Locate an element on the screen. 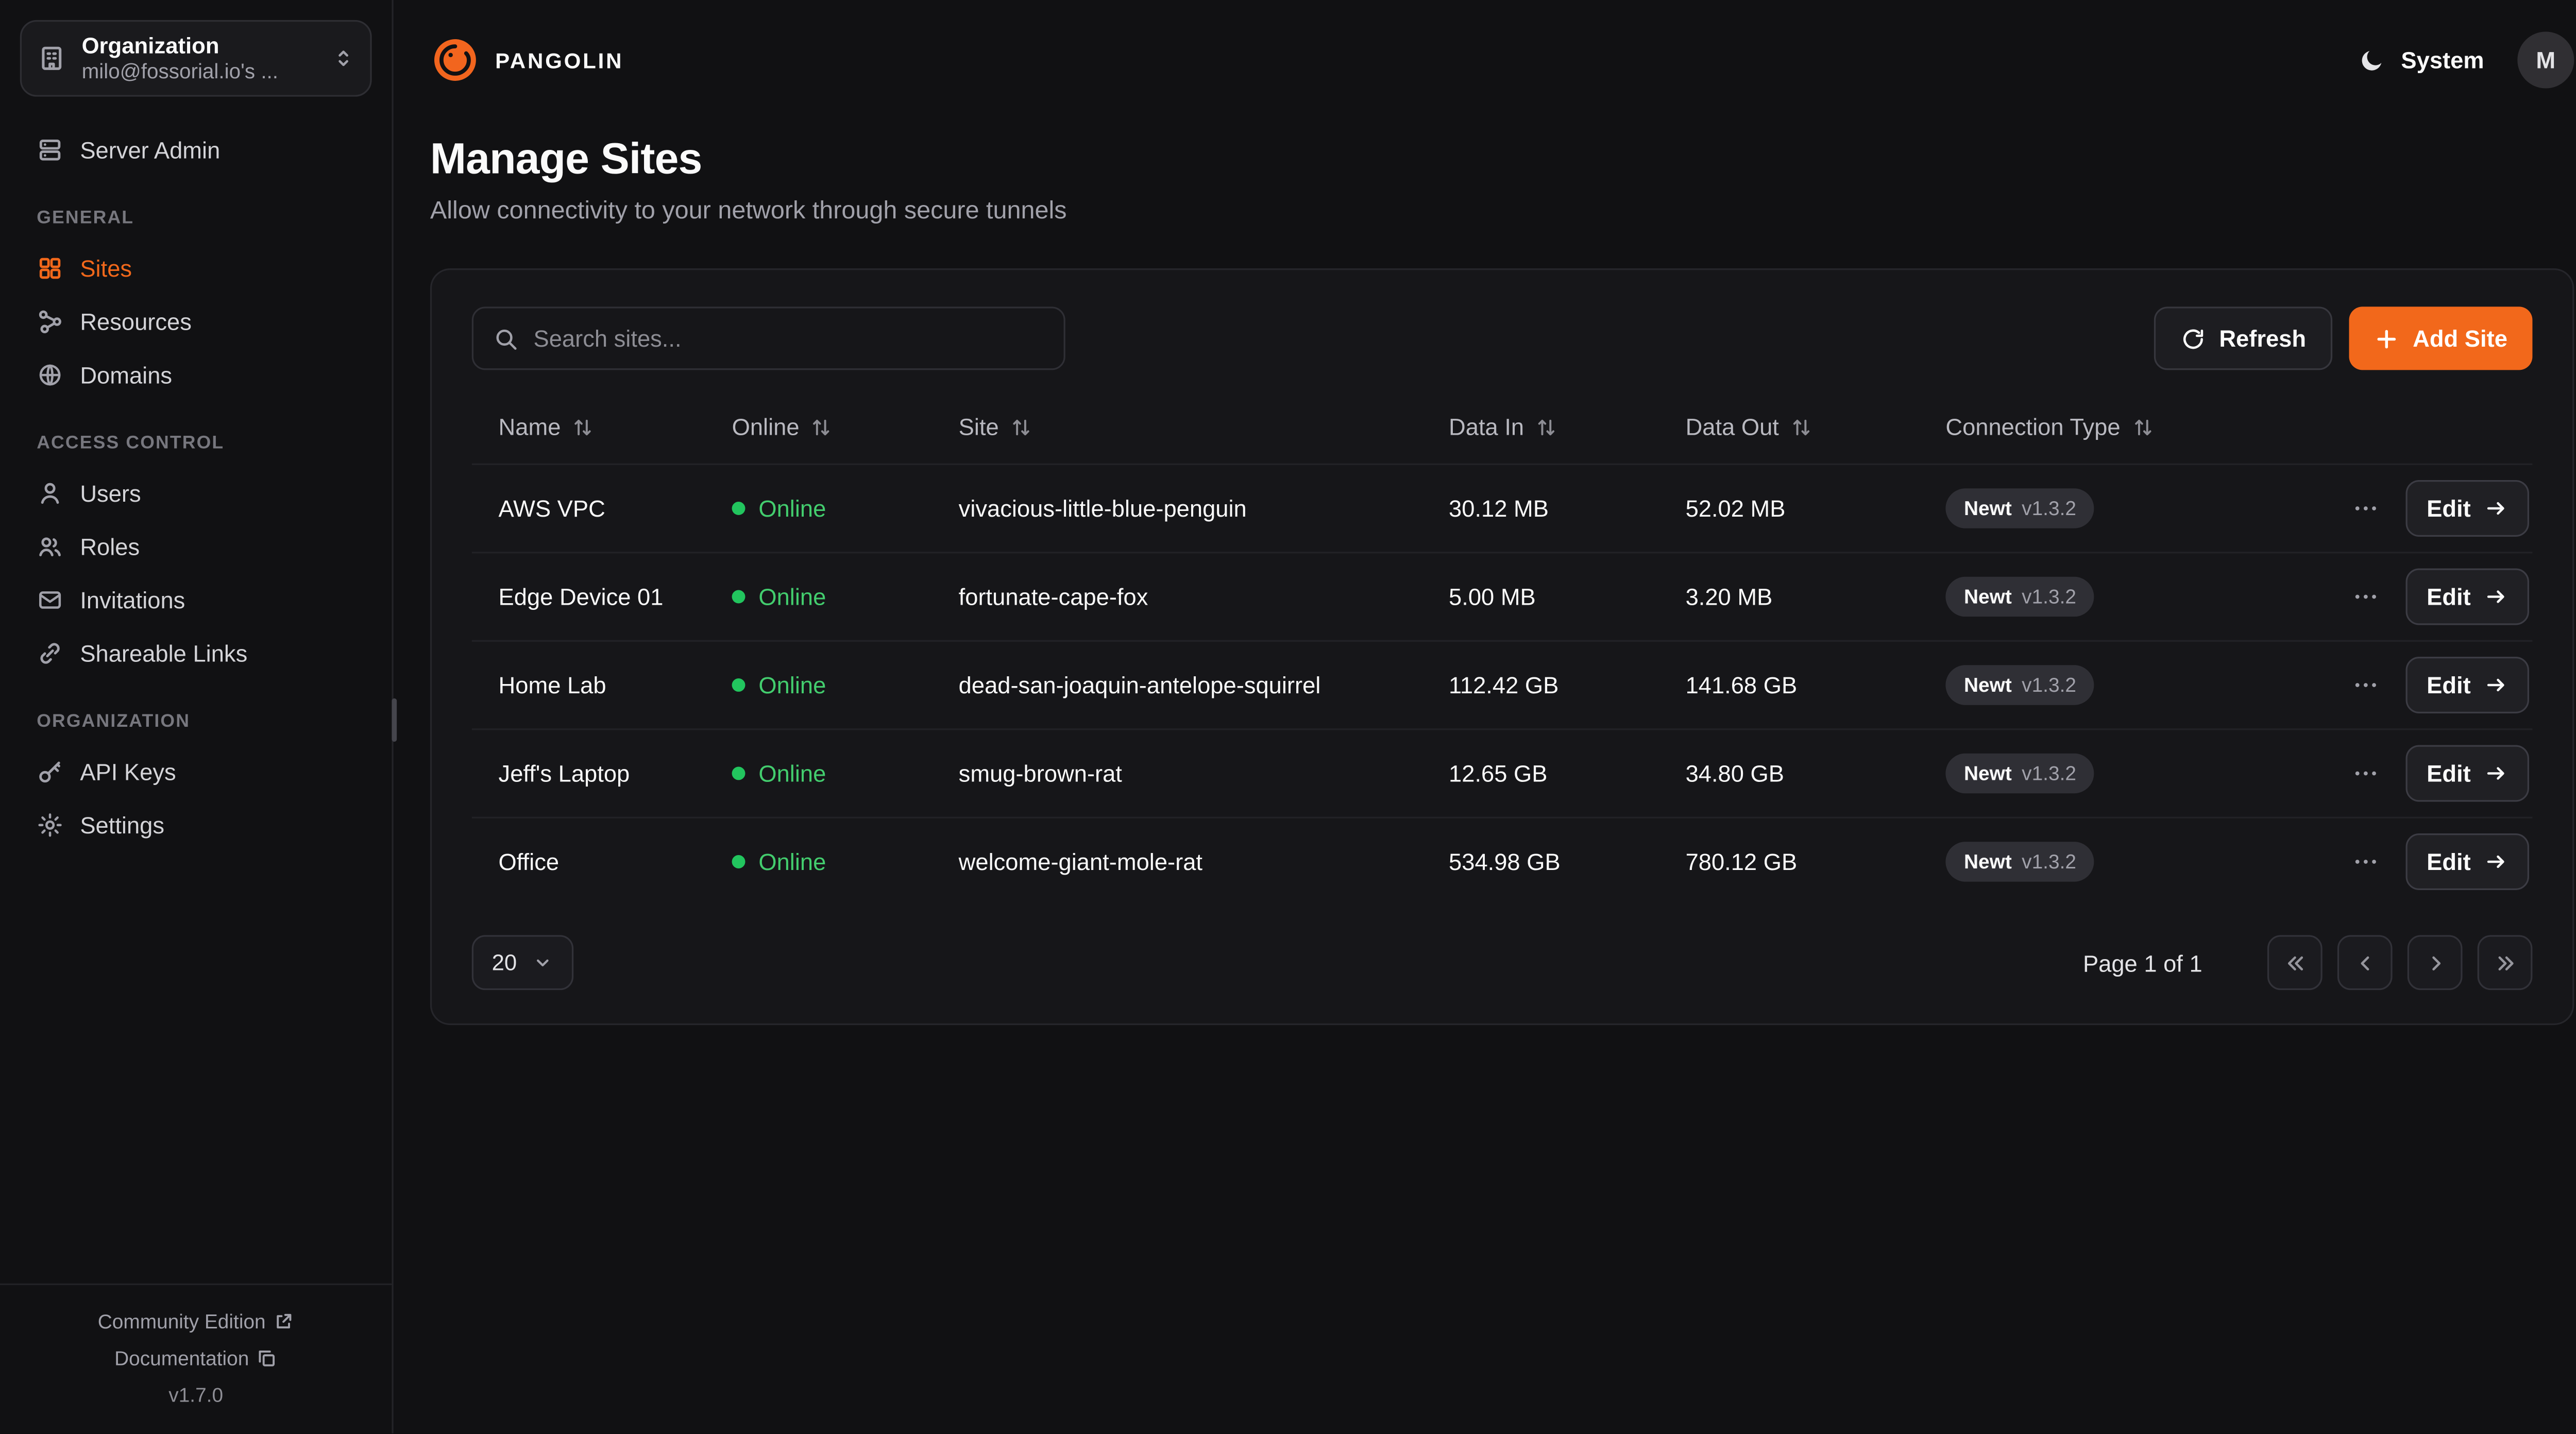  plus-icon is located at coordinates (2387, 338).